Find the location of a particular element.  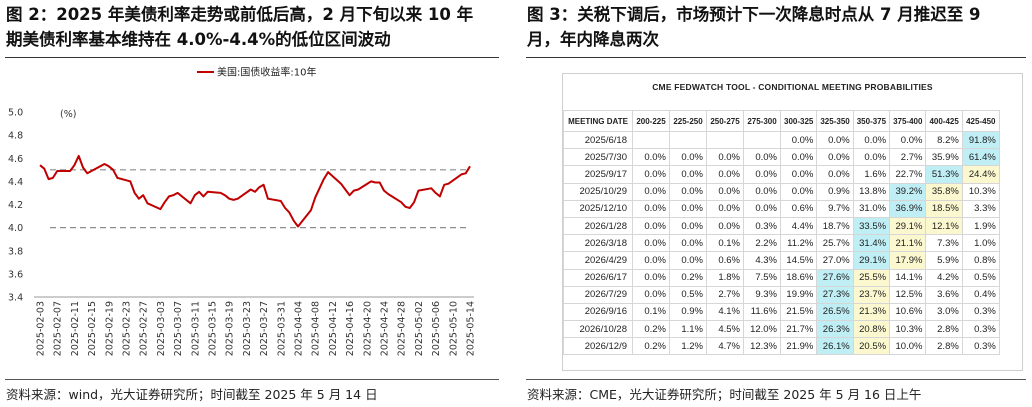

probability-cell: 2.8% is located at coordinates (944, 329).